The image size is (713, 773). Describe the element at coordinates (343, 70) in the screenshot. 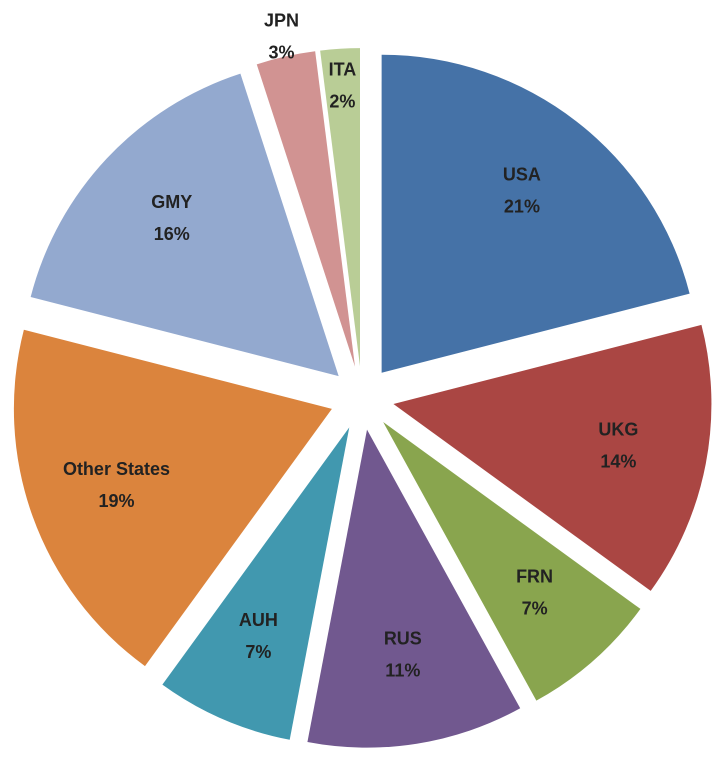

I see `slice-label: ITA` at that location.